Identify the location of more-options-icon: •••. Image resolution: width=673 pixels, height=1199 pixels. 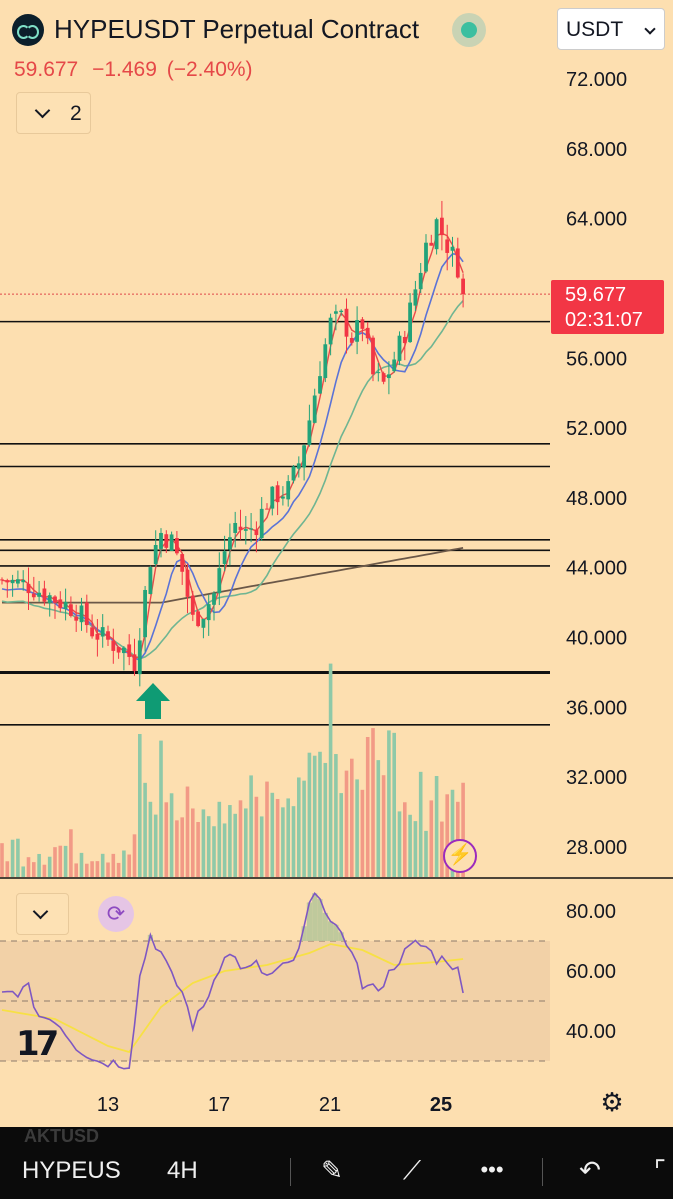
(492, 1169).